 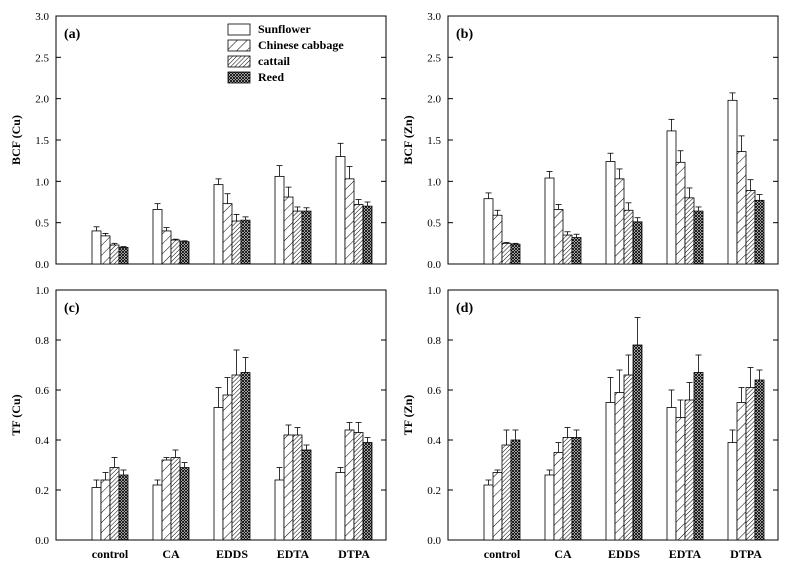 I want to click on x-category-label: control, so click(x=110, y=554).